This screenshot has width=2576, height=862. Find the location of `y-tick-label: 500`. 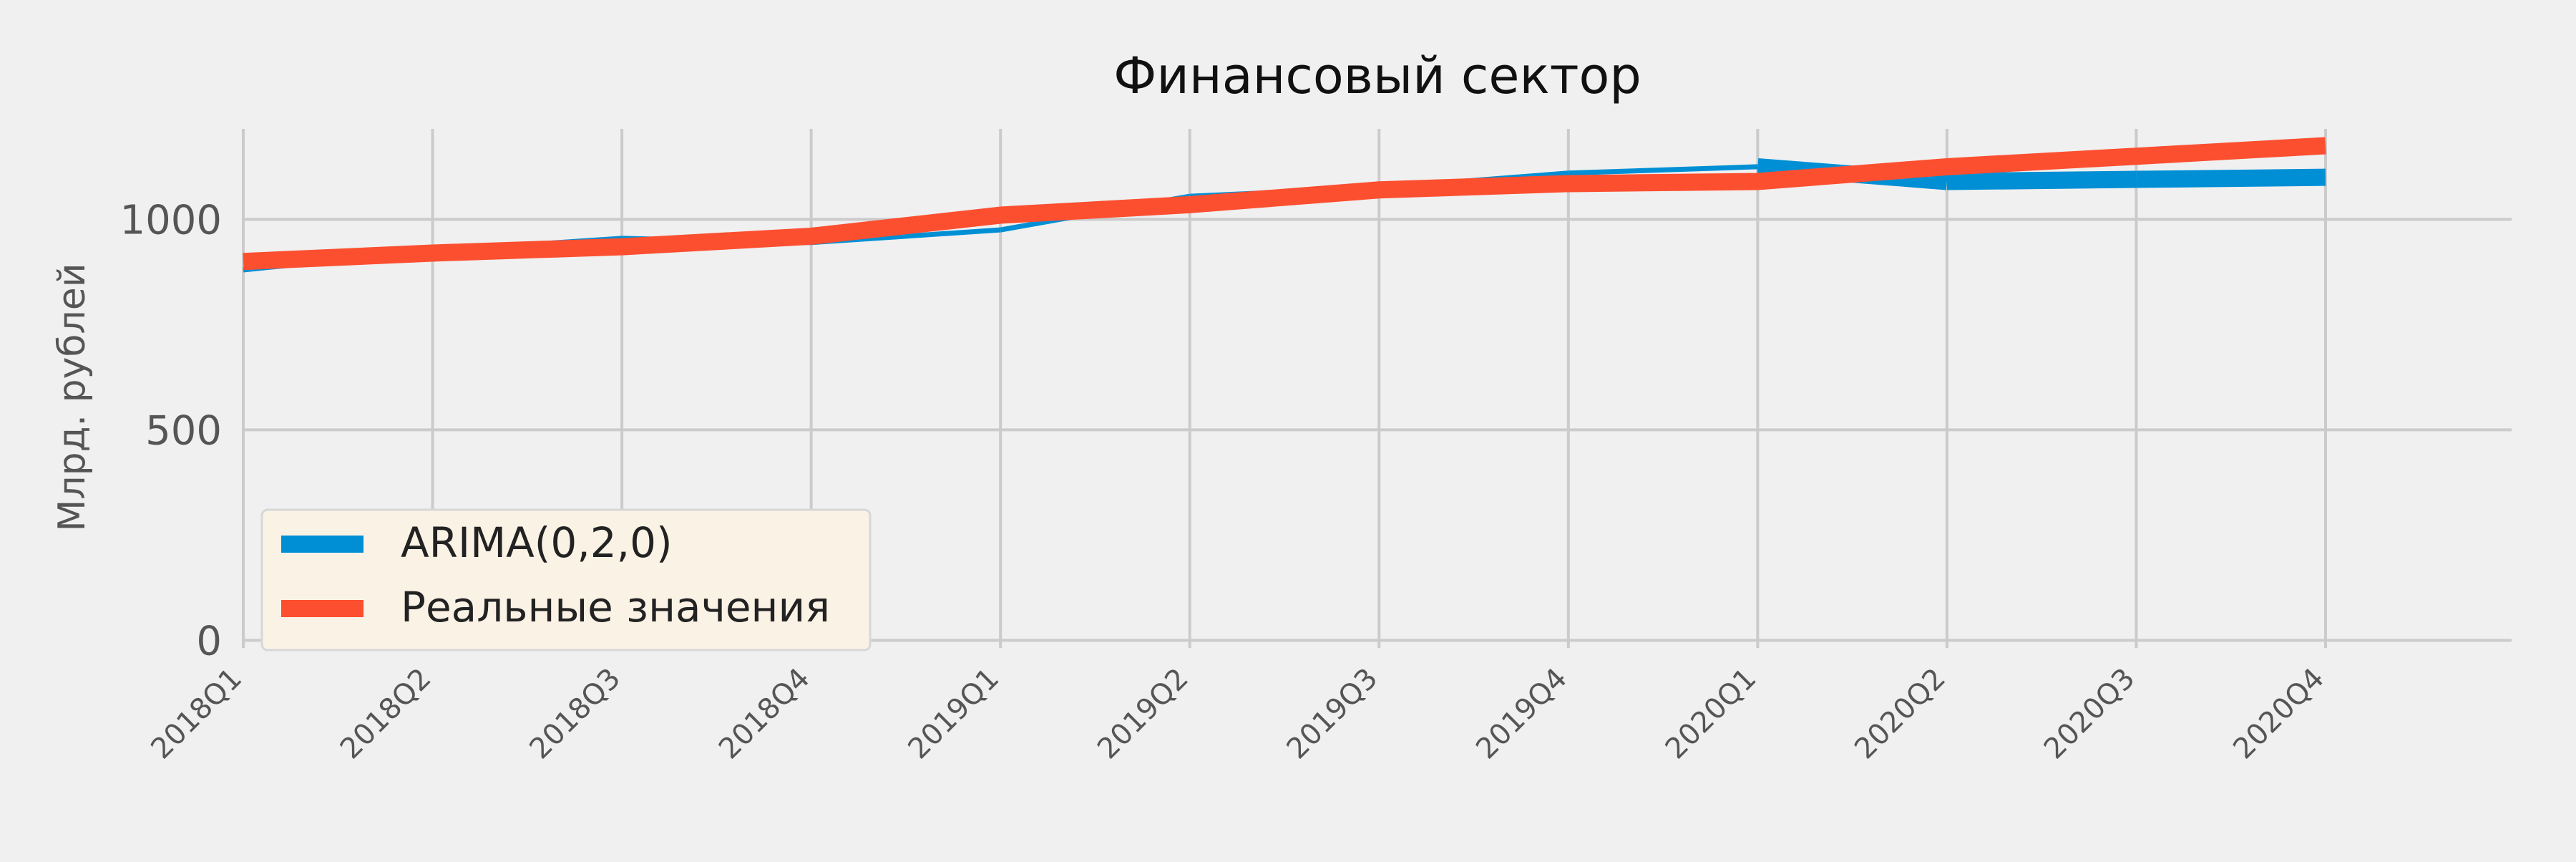

y-tick-label: 500 is located at coordinates (183, 430).